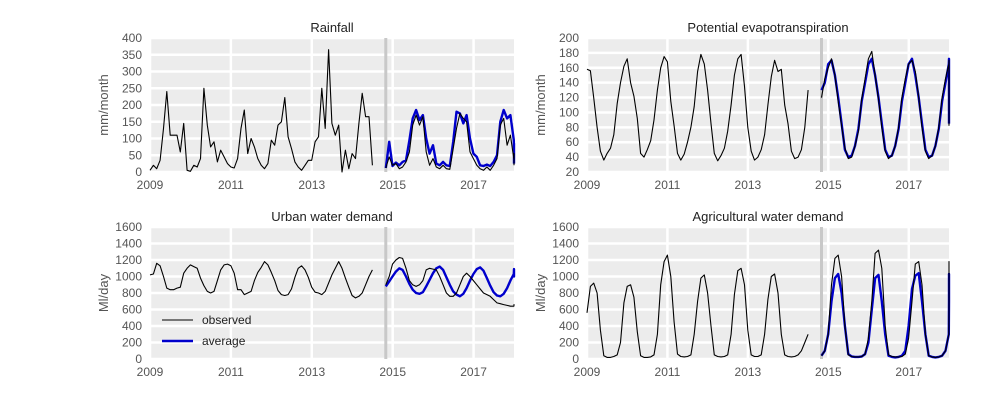 This screenshot has height=400, width=1000. I want to click on y-tick-label: 60, so click(573, 142).